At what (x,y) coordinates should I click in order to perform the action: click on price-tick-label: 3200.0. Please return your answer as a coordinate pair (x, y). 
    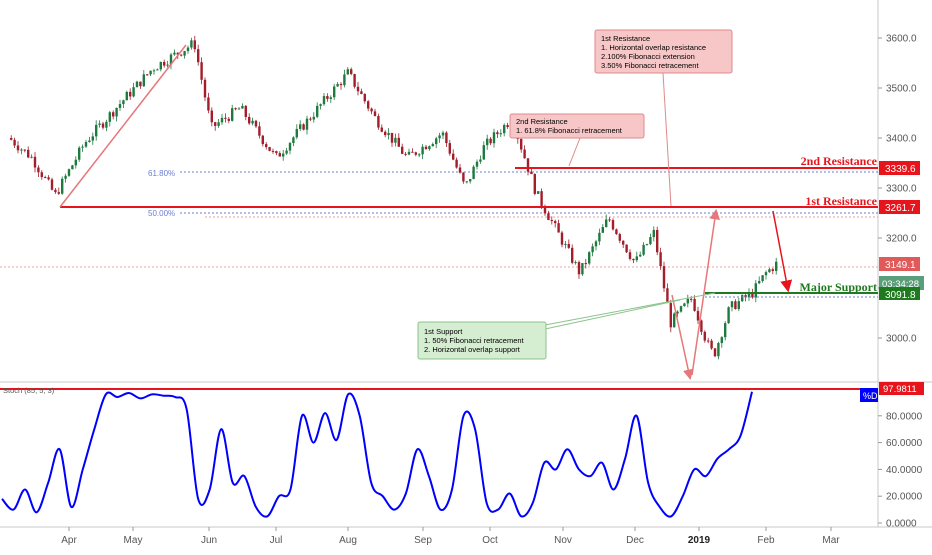
    Looking at the image, I should click on (901, 239).